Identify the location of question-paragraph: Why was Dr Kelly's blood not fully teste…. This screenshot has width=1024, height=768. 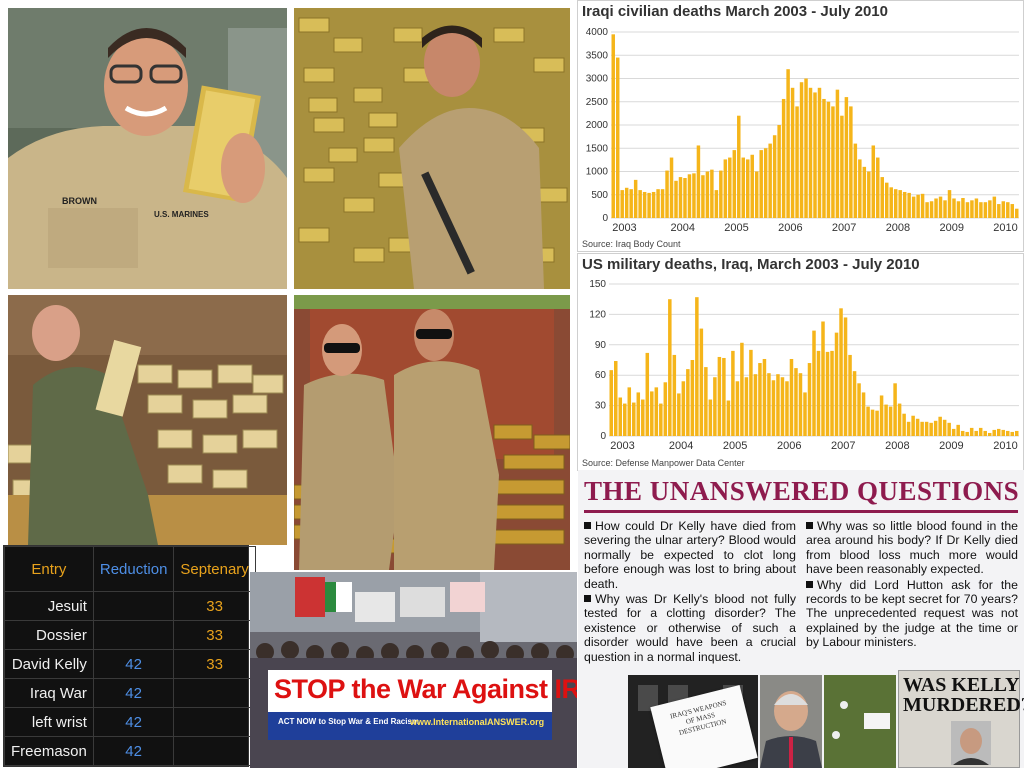
(690, 628).